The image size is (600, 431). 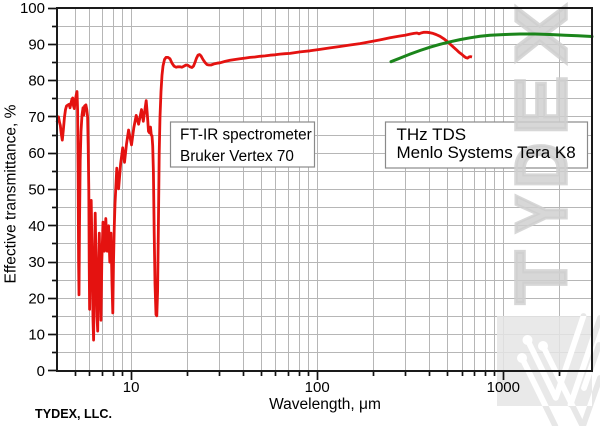 I want to click on svg-text: 0, so click(x=41, y=371).